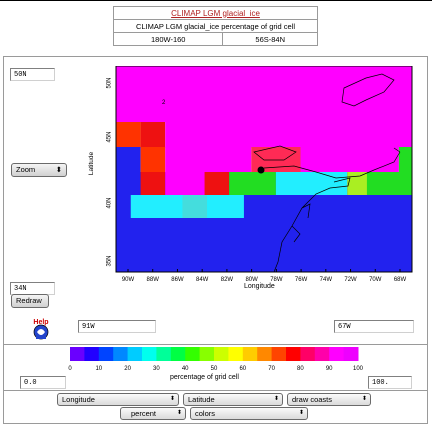 The width and height of the screenshot is (432, 434). What do you see at coordinates (301, 280) in the screenshot?
I see `x-tick-label: 76W` at bounding box center [301, 280].